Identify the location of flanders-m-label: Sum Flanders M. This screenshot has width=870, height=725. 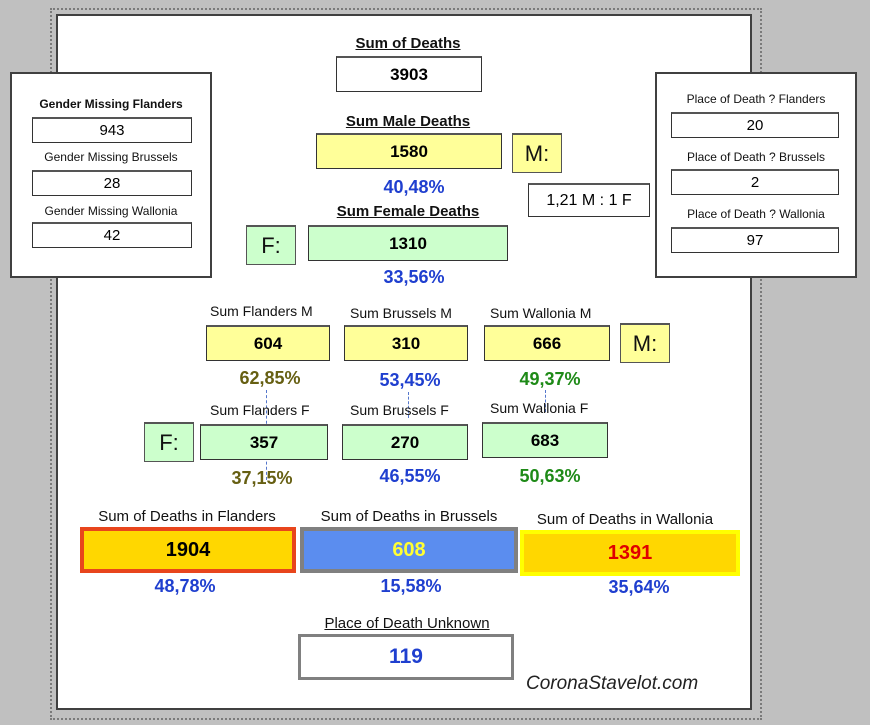
(261, 311).